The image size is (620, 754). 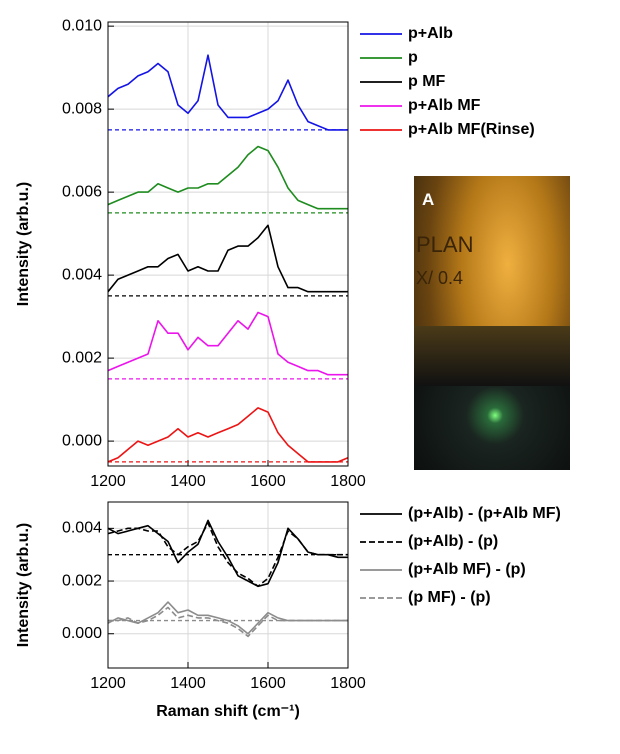 I want to click on lens-text: PLAN, so click(x=445, y=244).